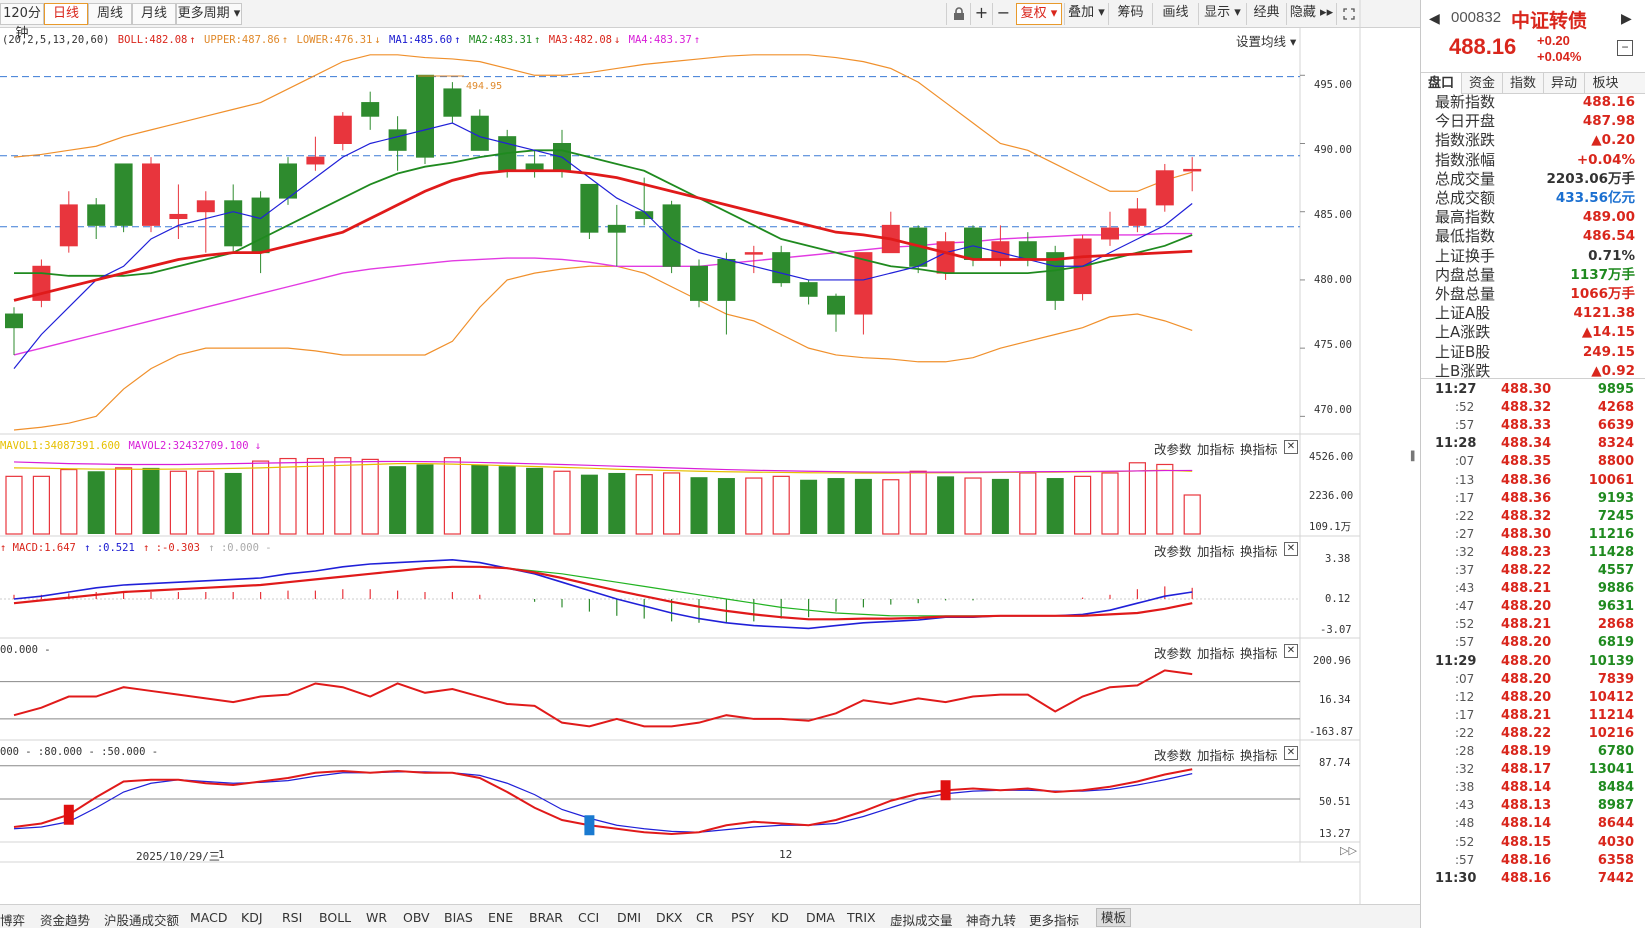 The height and width of the screenshot is (928, 1645). Describe the element at coordinates (1175, 14) in the screenshot. I see `draw-line-button: 画线` at that location.